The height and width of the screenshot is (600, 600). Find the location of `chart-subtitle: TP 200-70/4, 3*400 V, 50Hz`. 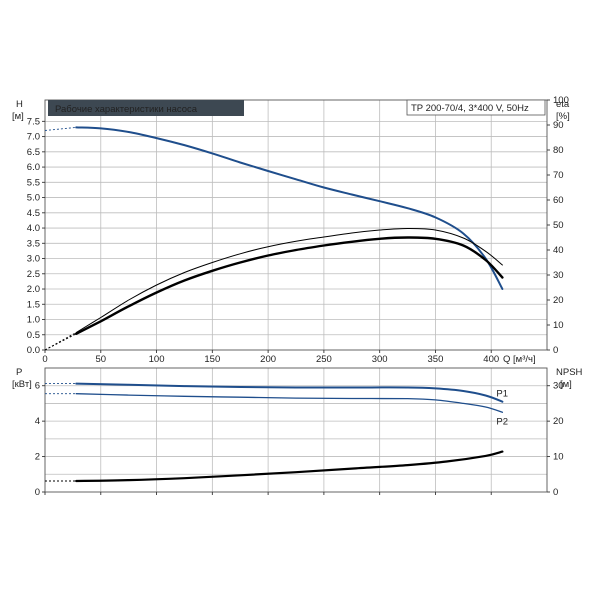

chart-subtitle: TP 200-70/4, 3*400 V, 50Hz is located at coordinates (470, 108).